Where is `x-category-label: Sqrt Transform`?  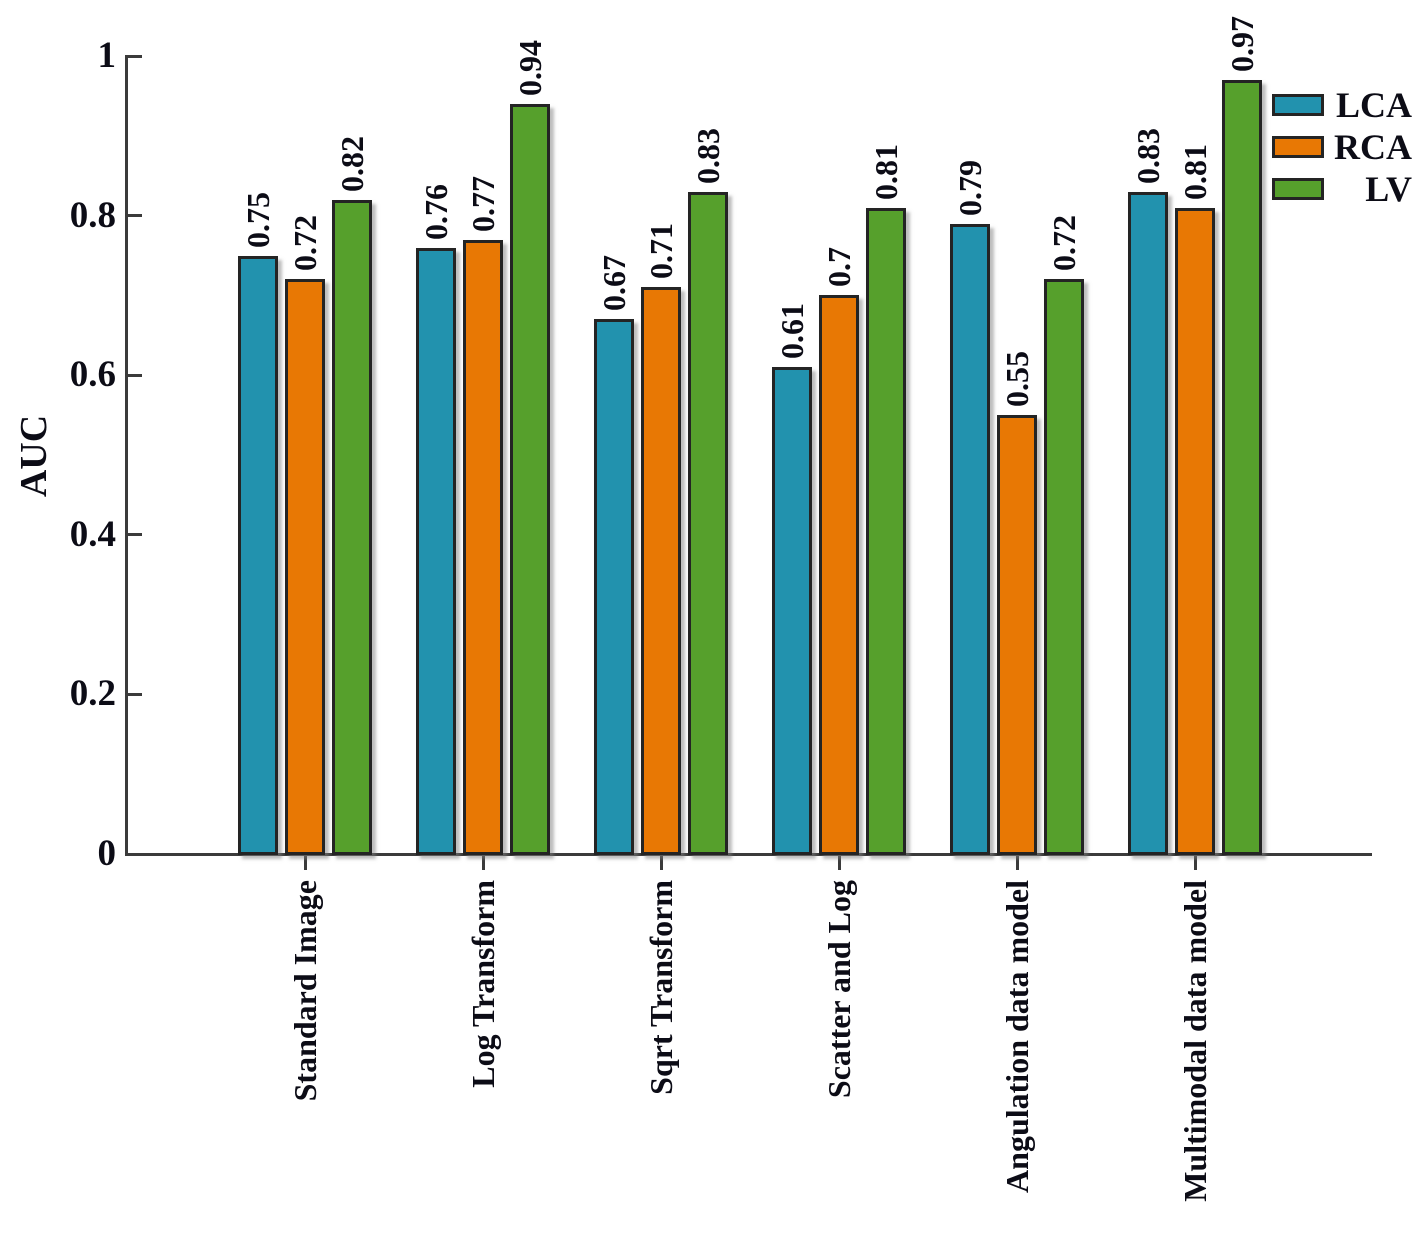 x-category-label: Sqrt Transform is located at coordinates (661, 987).